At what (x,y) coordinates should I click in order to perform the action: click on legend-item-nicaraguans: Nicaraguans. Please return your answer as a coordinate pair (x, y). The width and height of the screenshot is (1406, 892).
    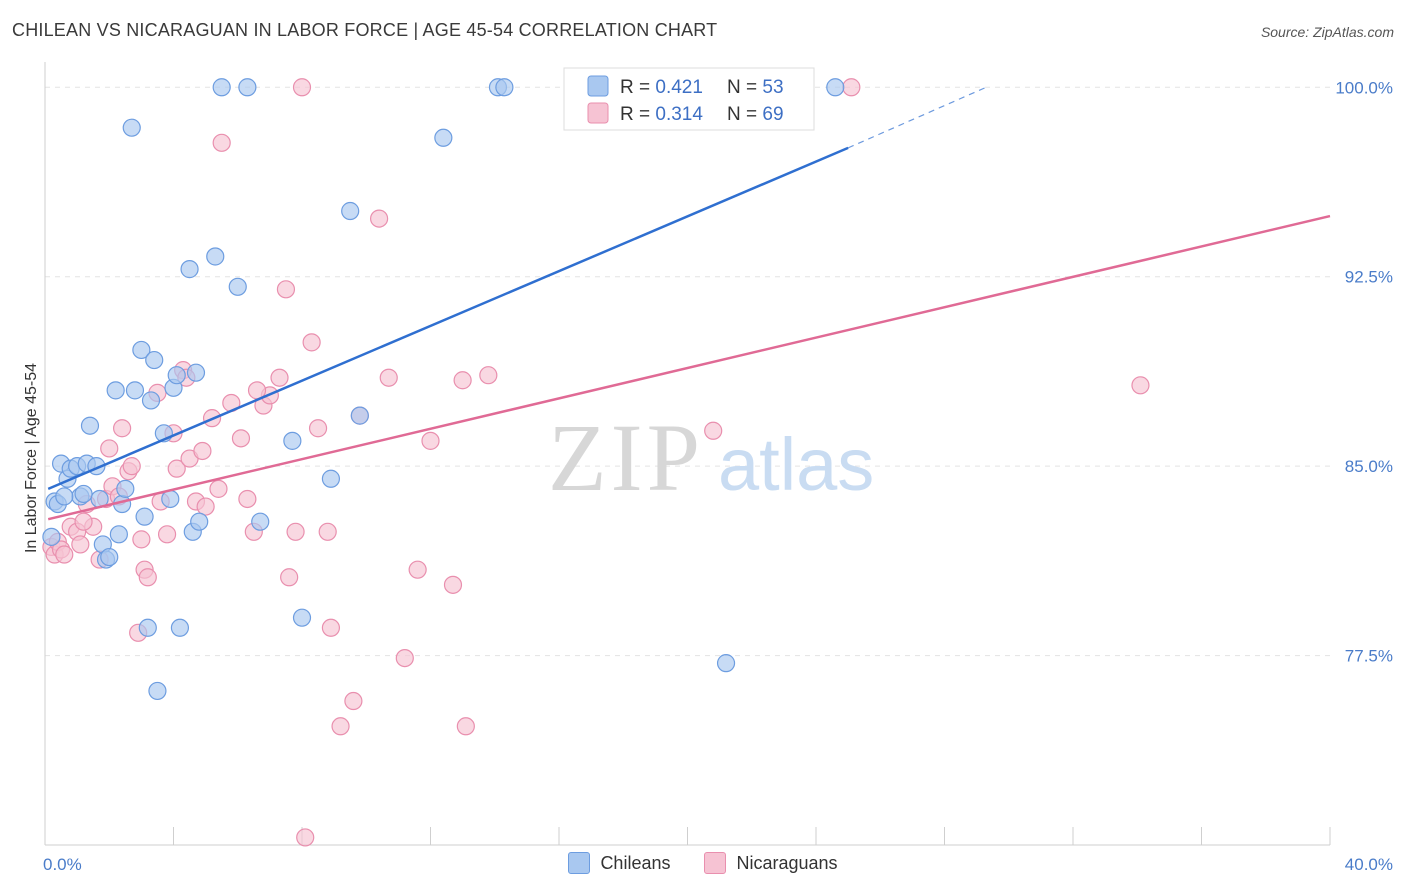
    Looking at the image, I should click on (771, 863).